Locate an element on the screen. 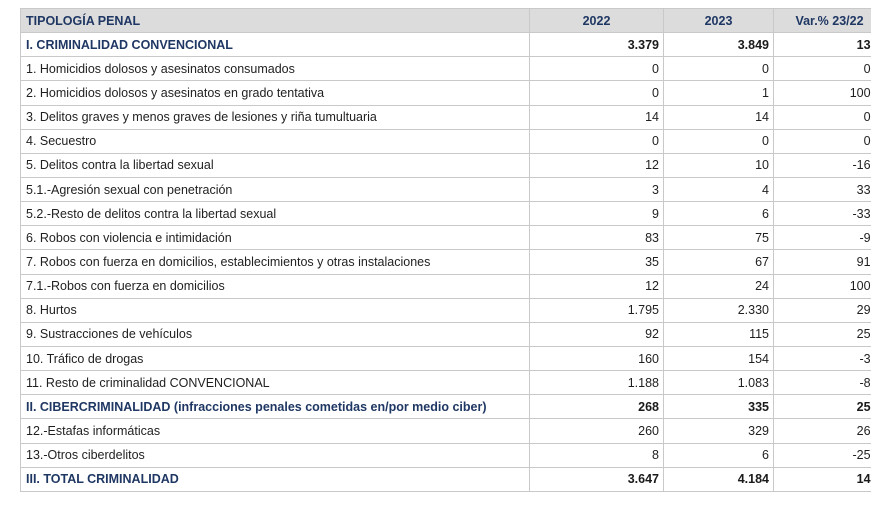 The image size is (871, 507). value-2022: 3.647 is located at coordinates (596, 479).